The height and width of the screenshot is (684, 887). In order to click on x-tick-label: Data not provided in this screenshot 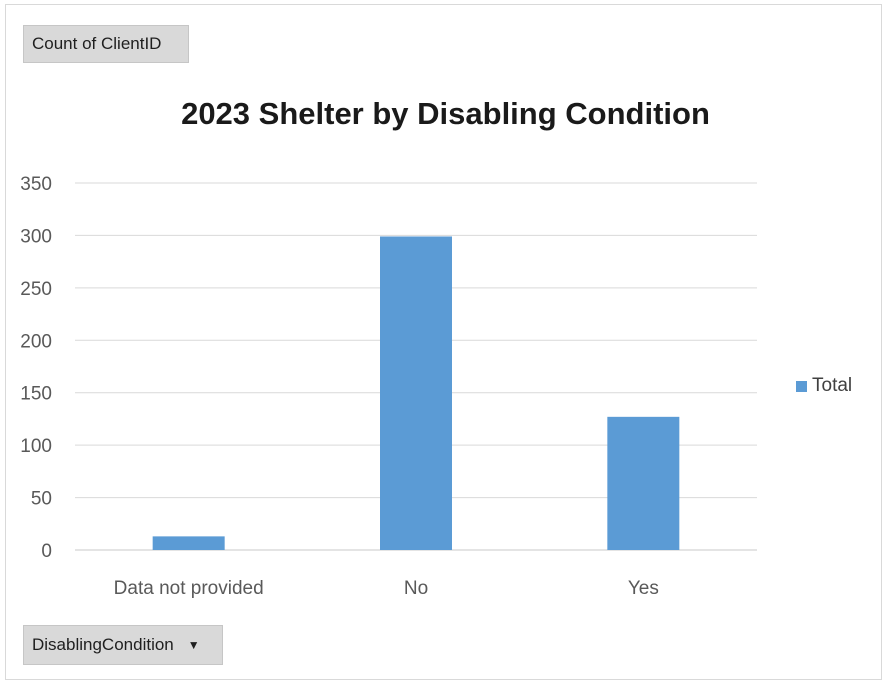, I will do `click(189, 588)`.